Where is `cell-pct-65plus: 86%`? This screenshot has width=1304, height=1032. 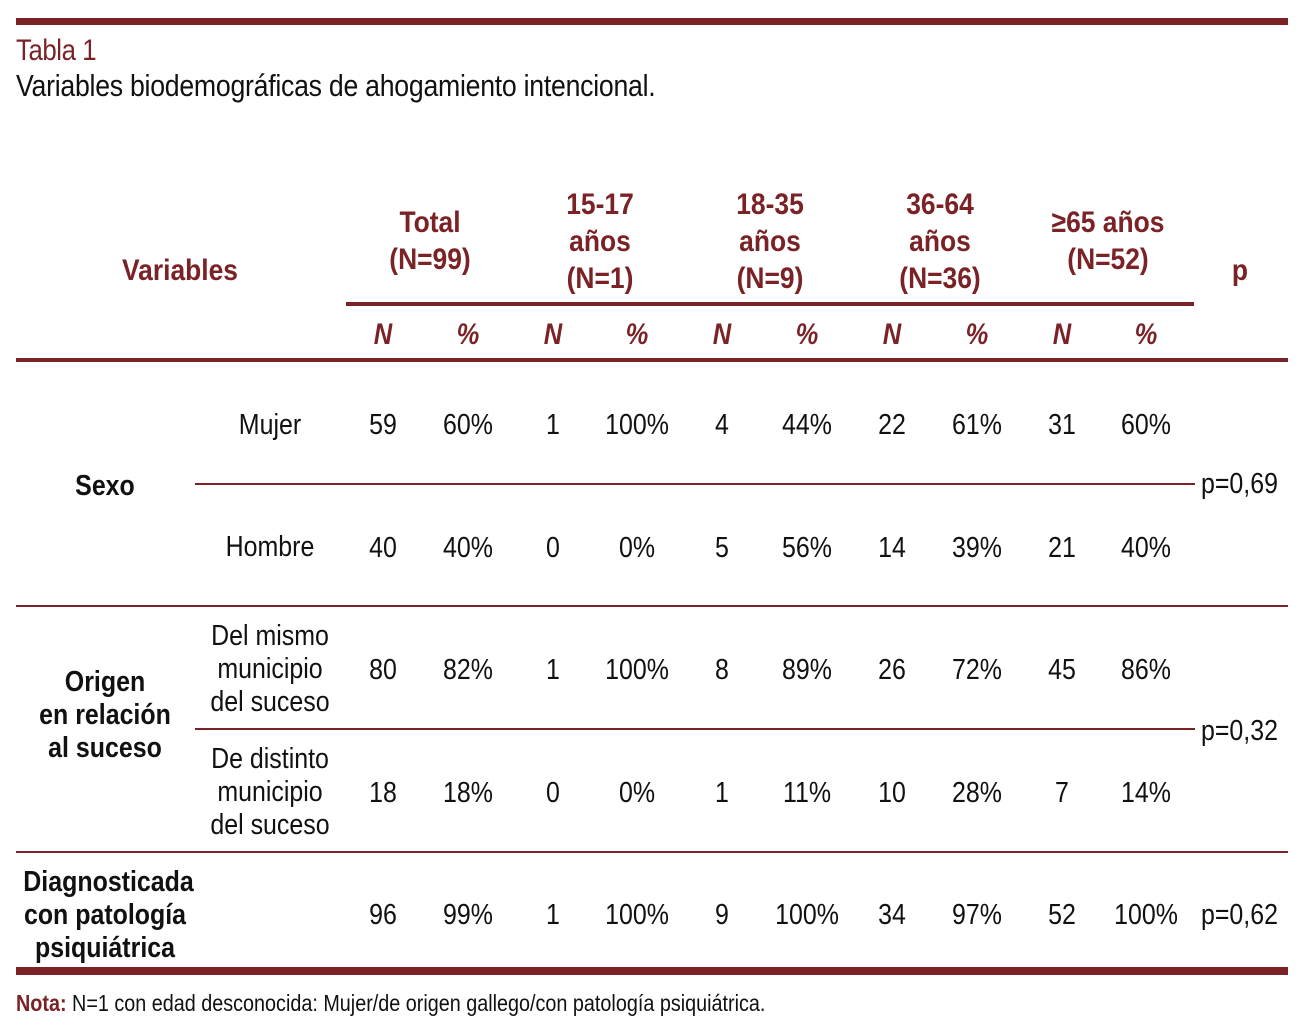
cell-pct-65plus: 86% is located at coordinates (1146, 670).